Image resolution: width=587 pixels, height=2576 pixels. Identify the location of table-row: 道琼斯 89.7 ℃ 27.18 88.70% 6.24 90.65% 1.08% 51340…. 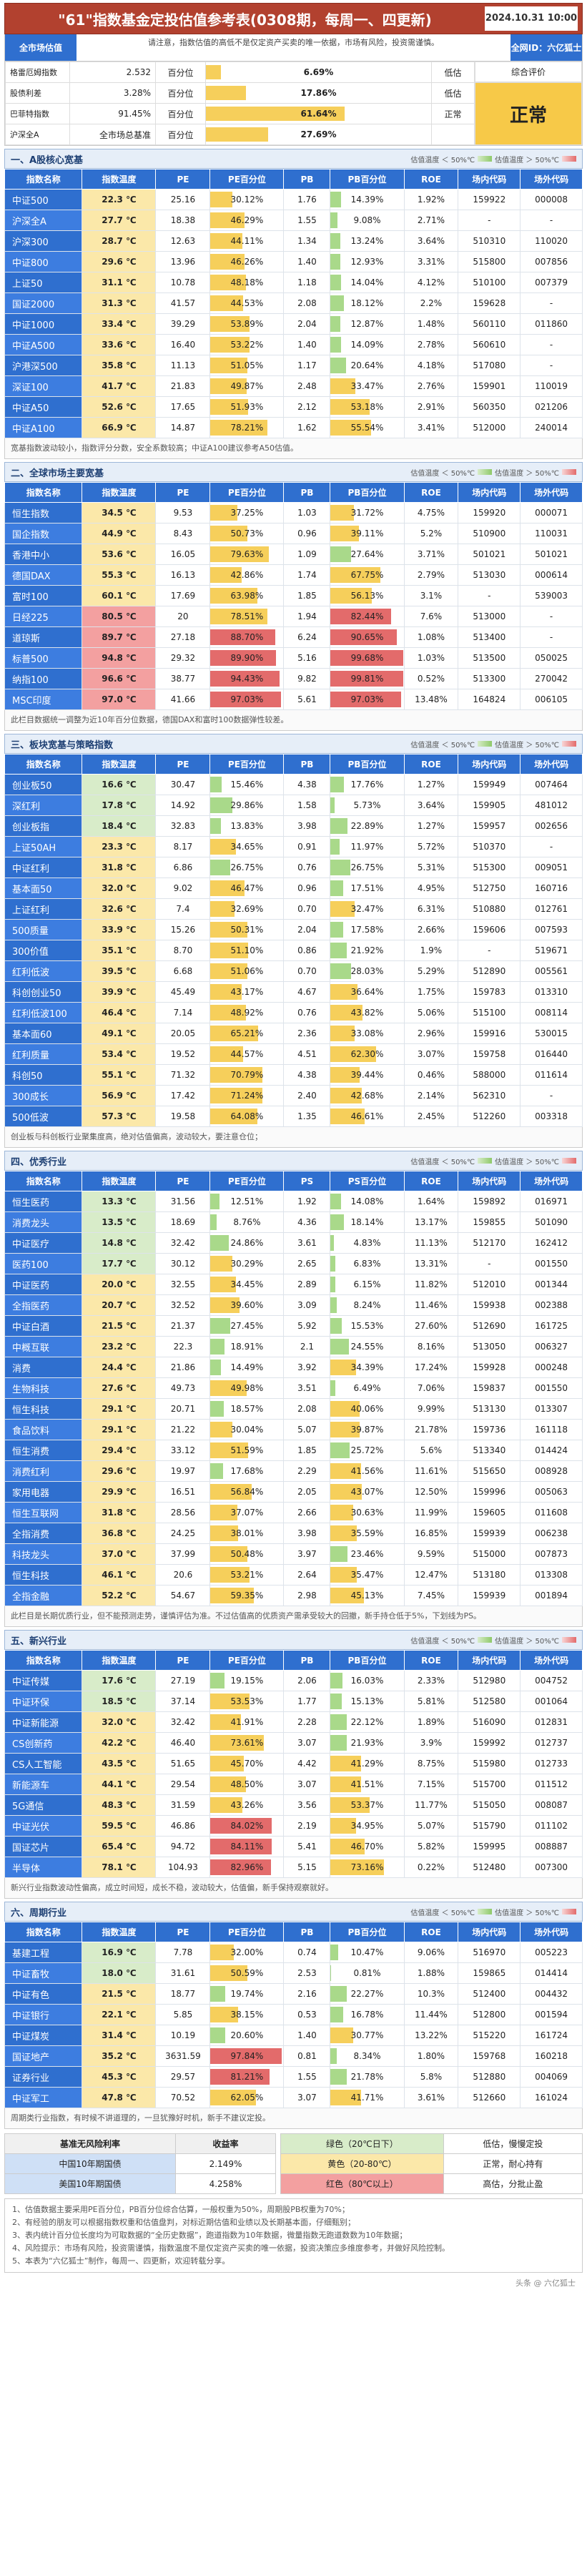
(293, 637).